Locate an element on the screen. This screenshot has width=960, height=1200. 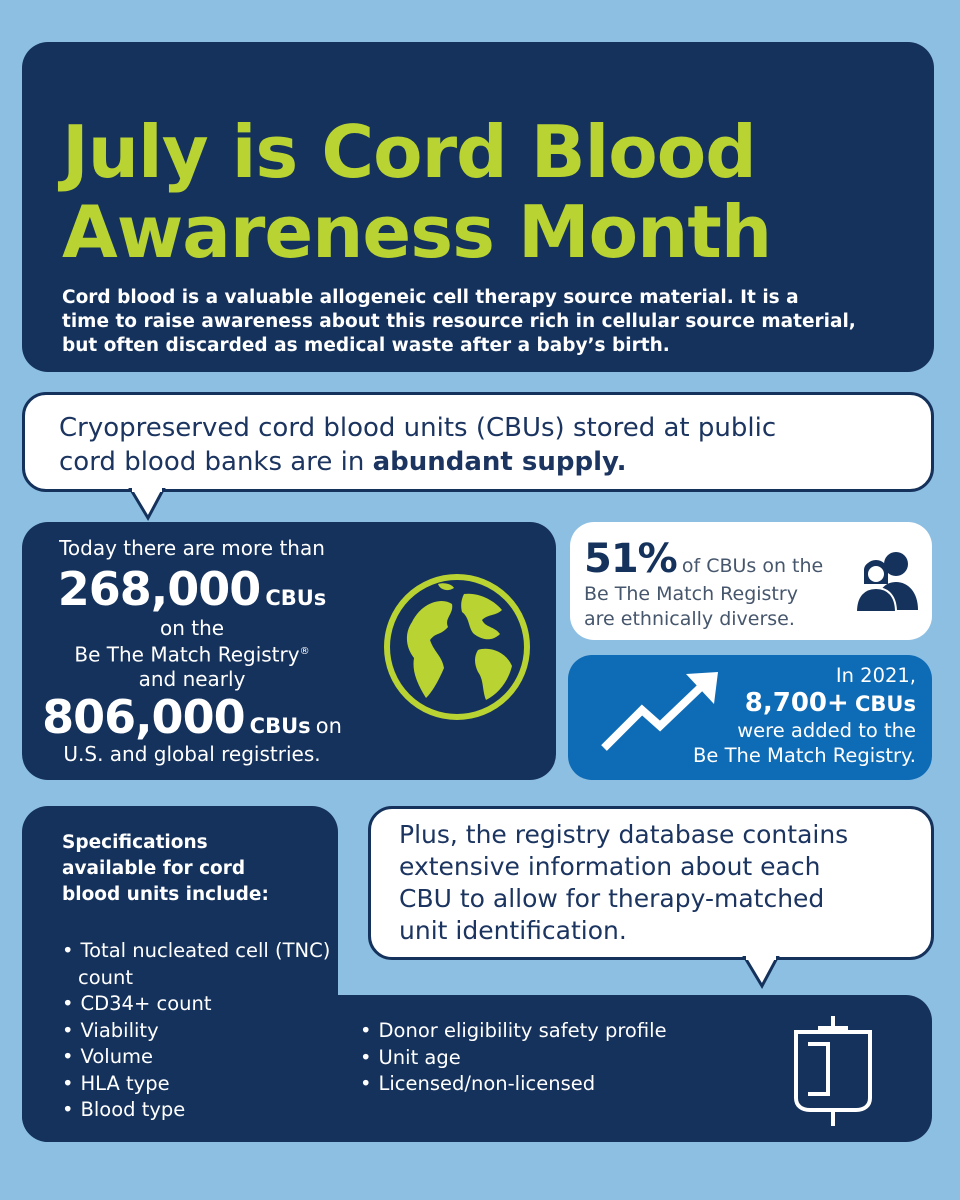
stat-806000: 806,000 CBUs on is located at coordinates (192, 717).